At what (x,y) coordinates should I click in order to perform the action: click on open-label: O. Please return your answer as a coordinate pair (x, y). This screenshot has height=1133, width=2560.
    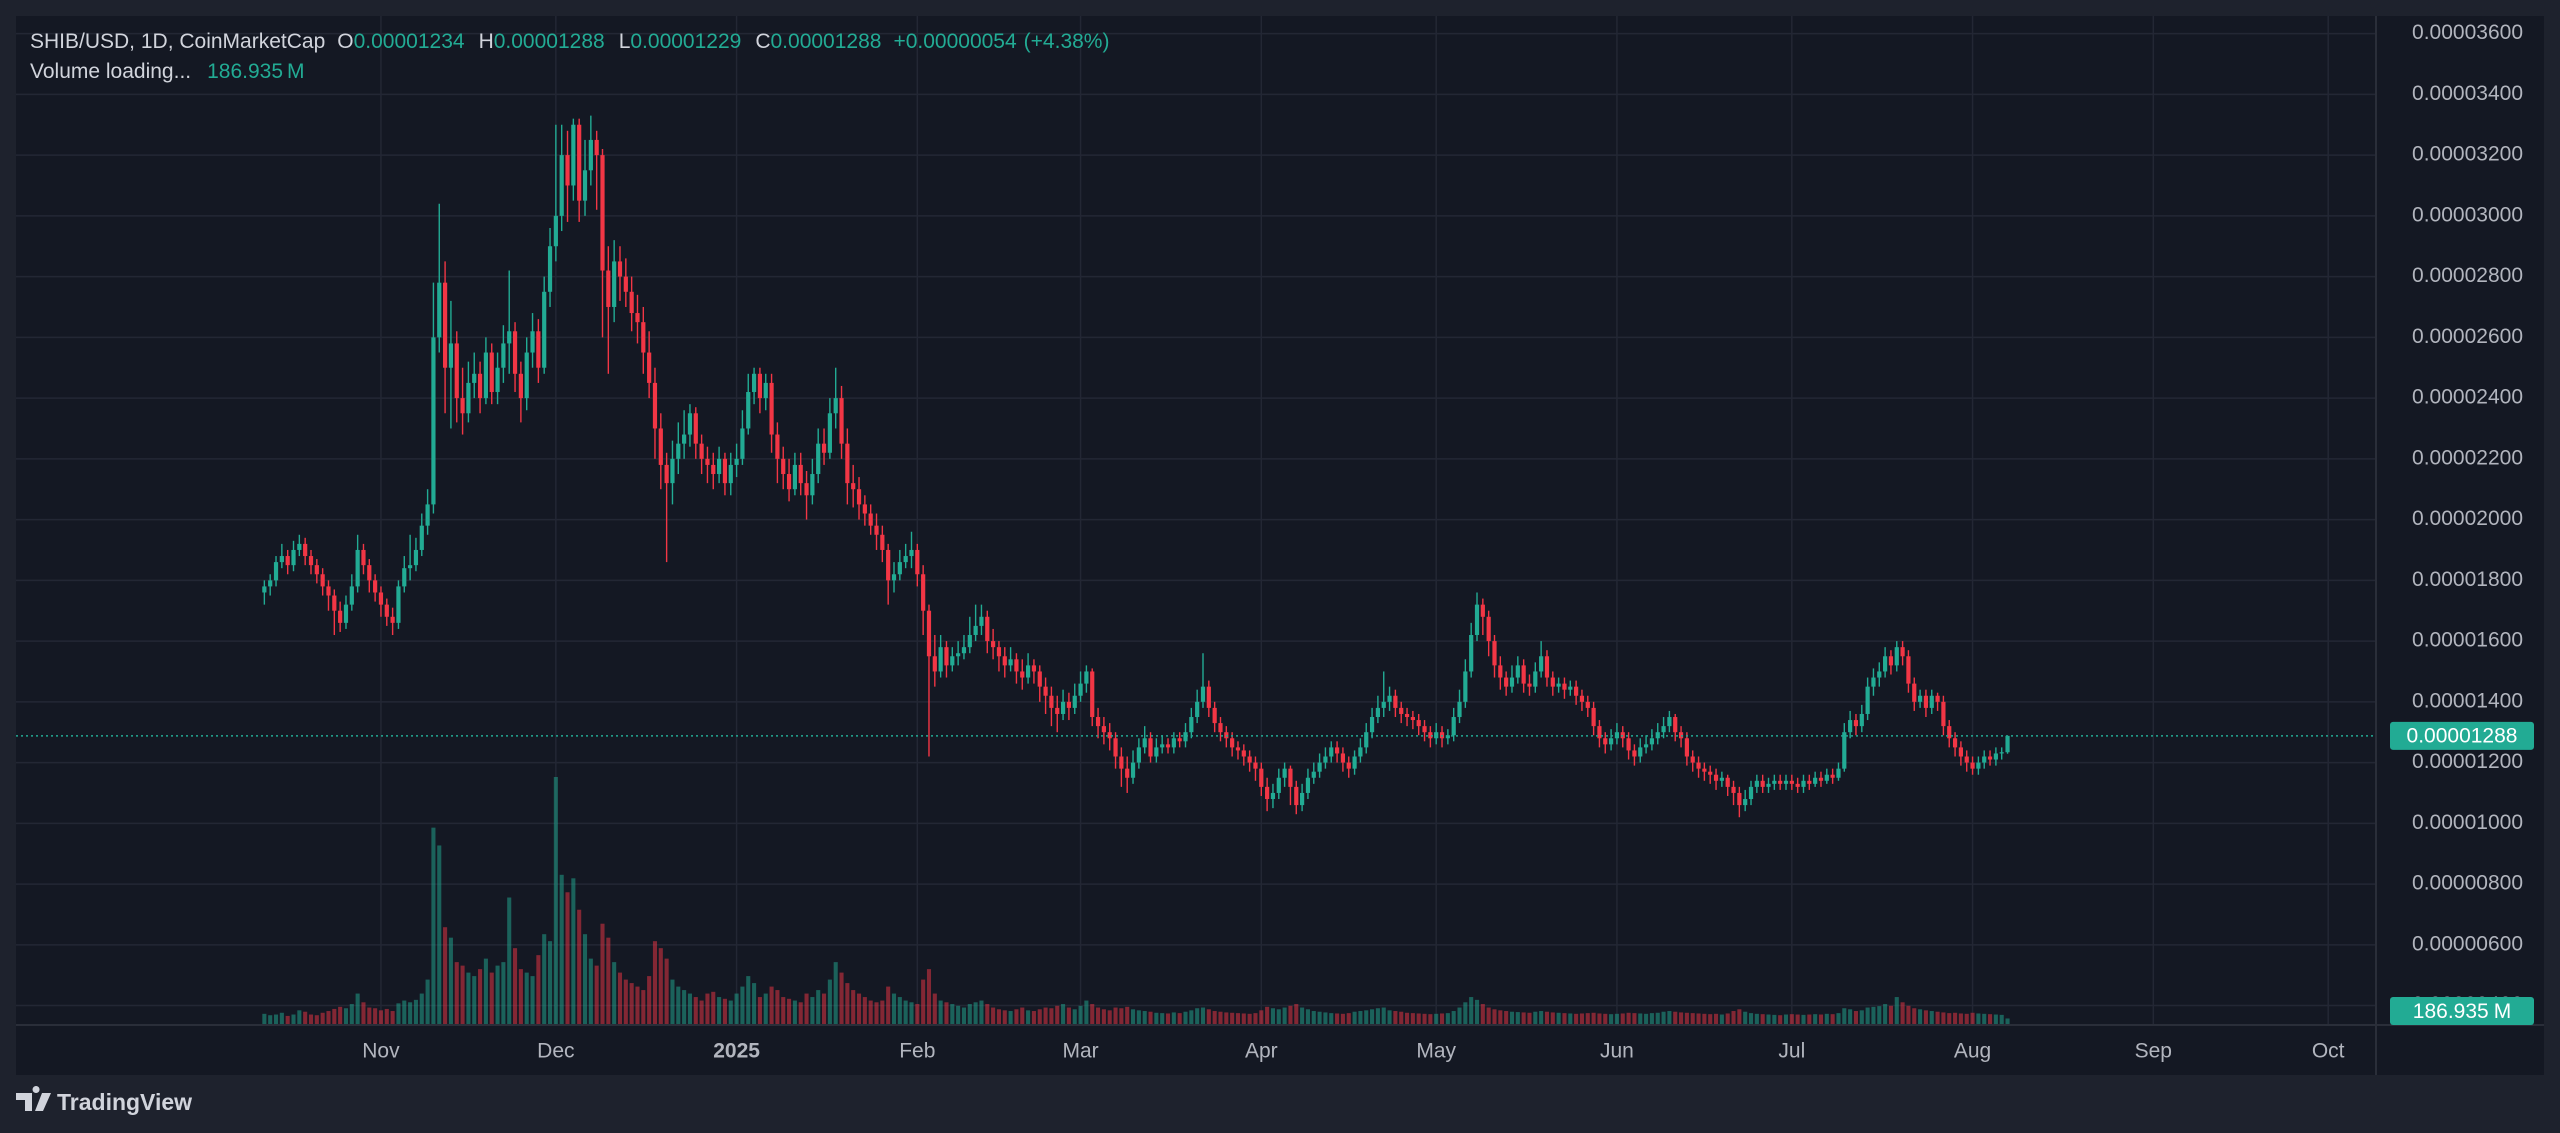
    Looking at the image, I should click on (345, 41).